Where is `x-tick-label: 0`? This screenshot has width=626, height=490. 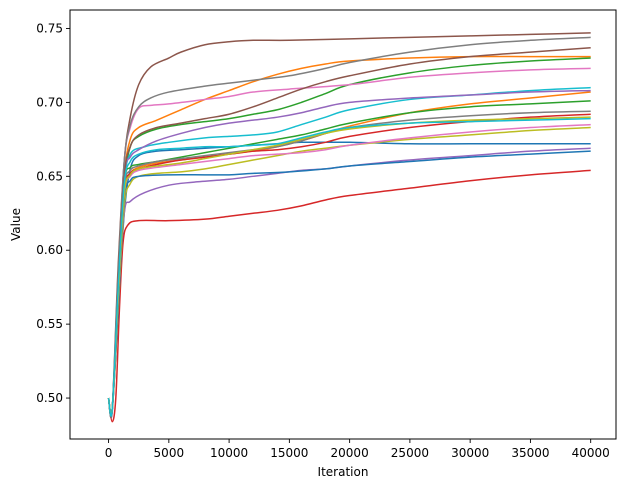 x-tick-label: 0 is located at coordinates (109, 453).